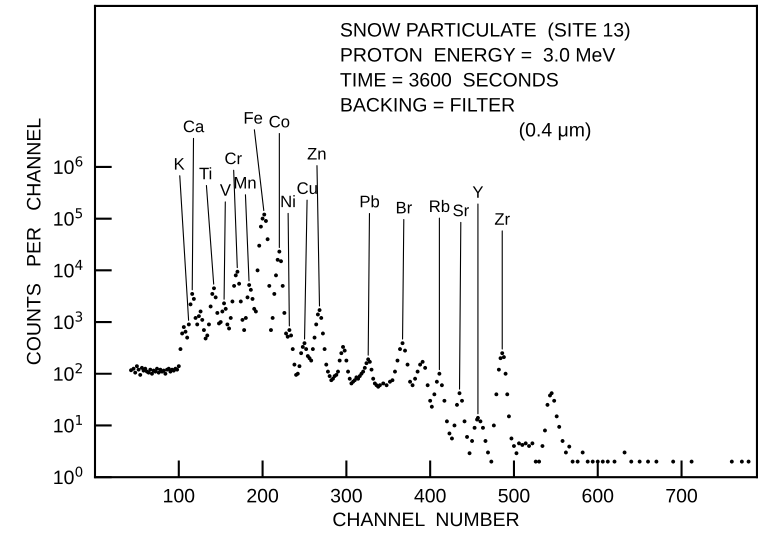 The width and height of the screenshot is (760, 541). I want to click on y-tick-label: 10$^{5}$, so click(68, 217).